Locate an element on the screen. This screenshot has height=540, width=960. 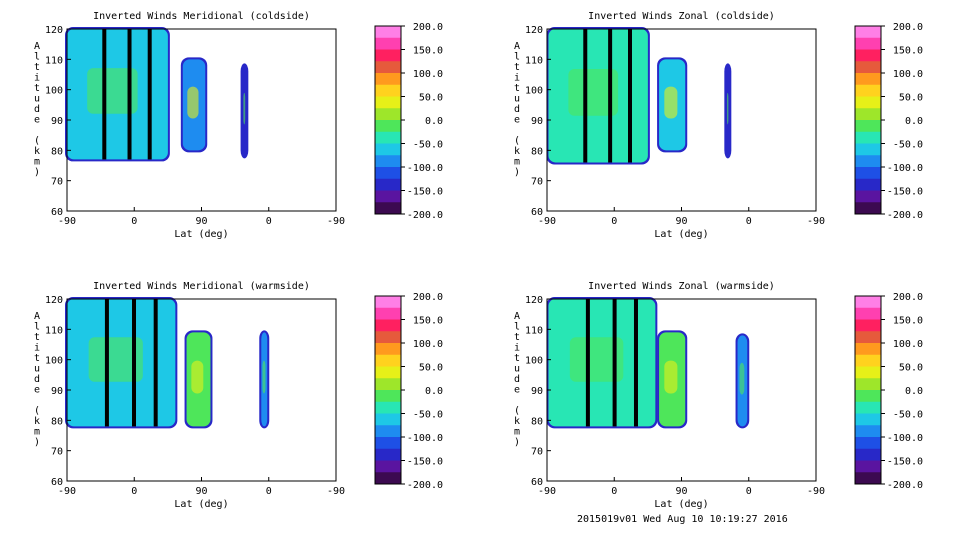
colorbar-tick-label: 0.0 is located at coordinates (434, 391).